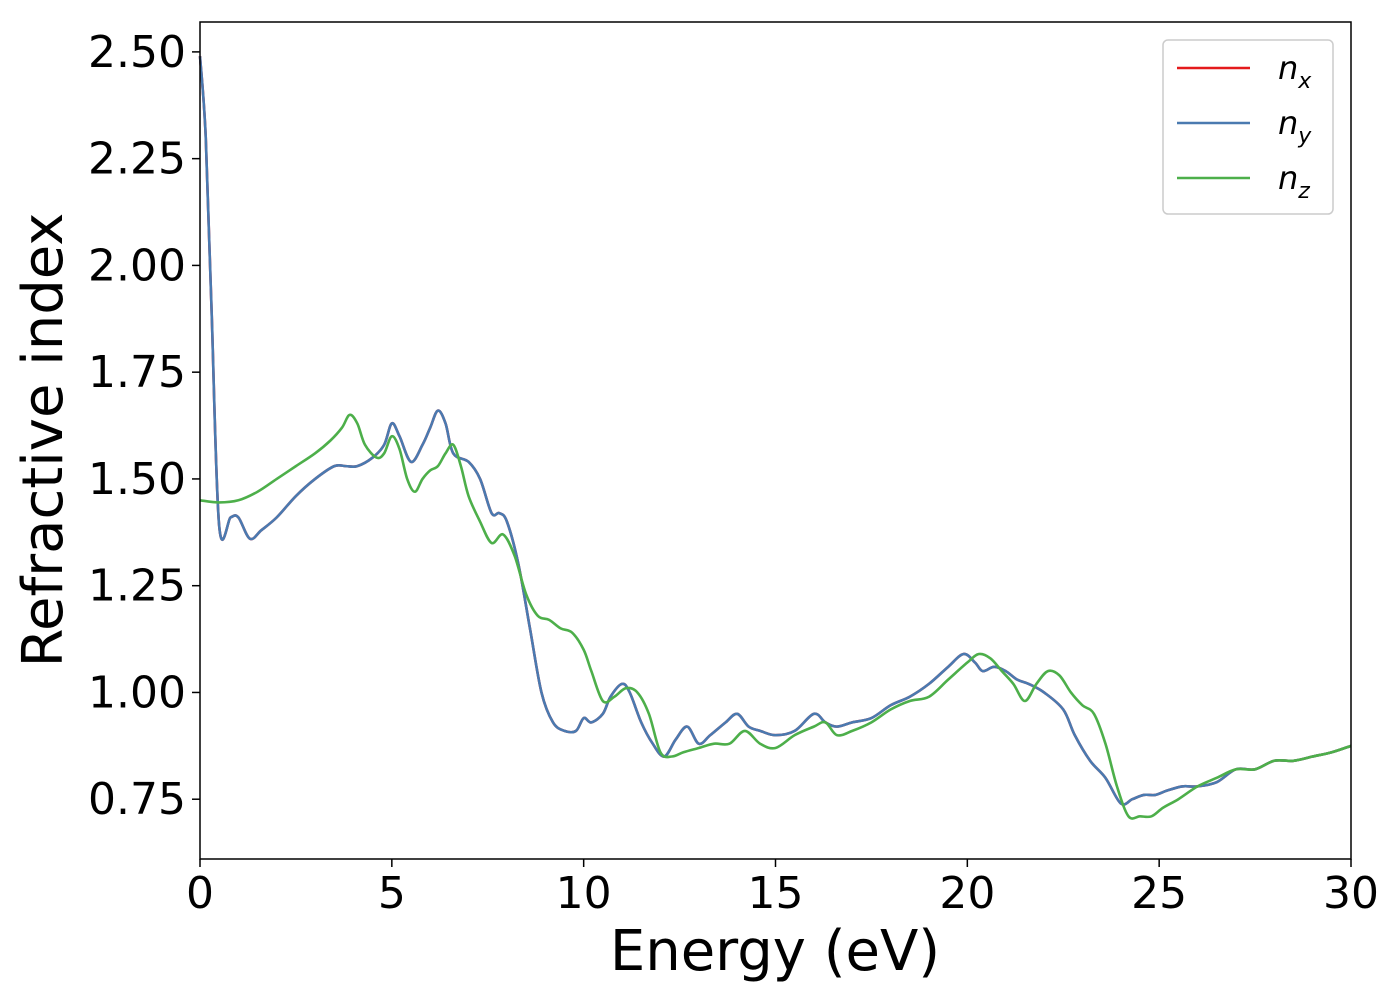 The image size is (1400, 1000). Describe the element at coordinates (1295, 71) in the screenshot. I see `legend-label-x: nx` at that location.